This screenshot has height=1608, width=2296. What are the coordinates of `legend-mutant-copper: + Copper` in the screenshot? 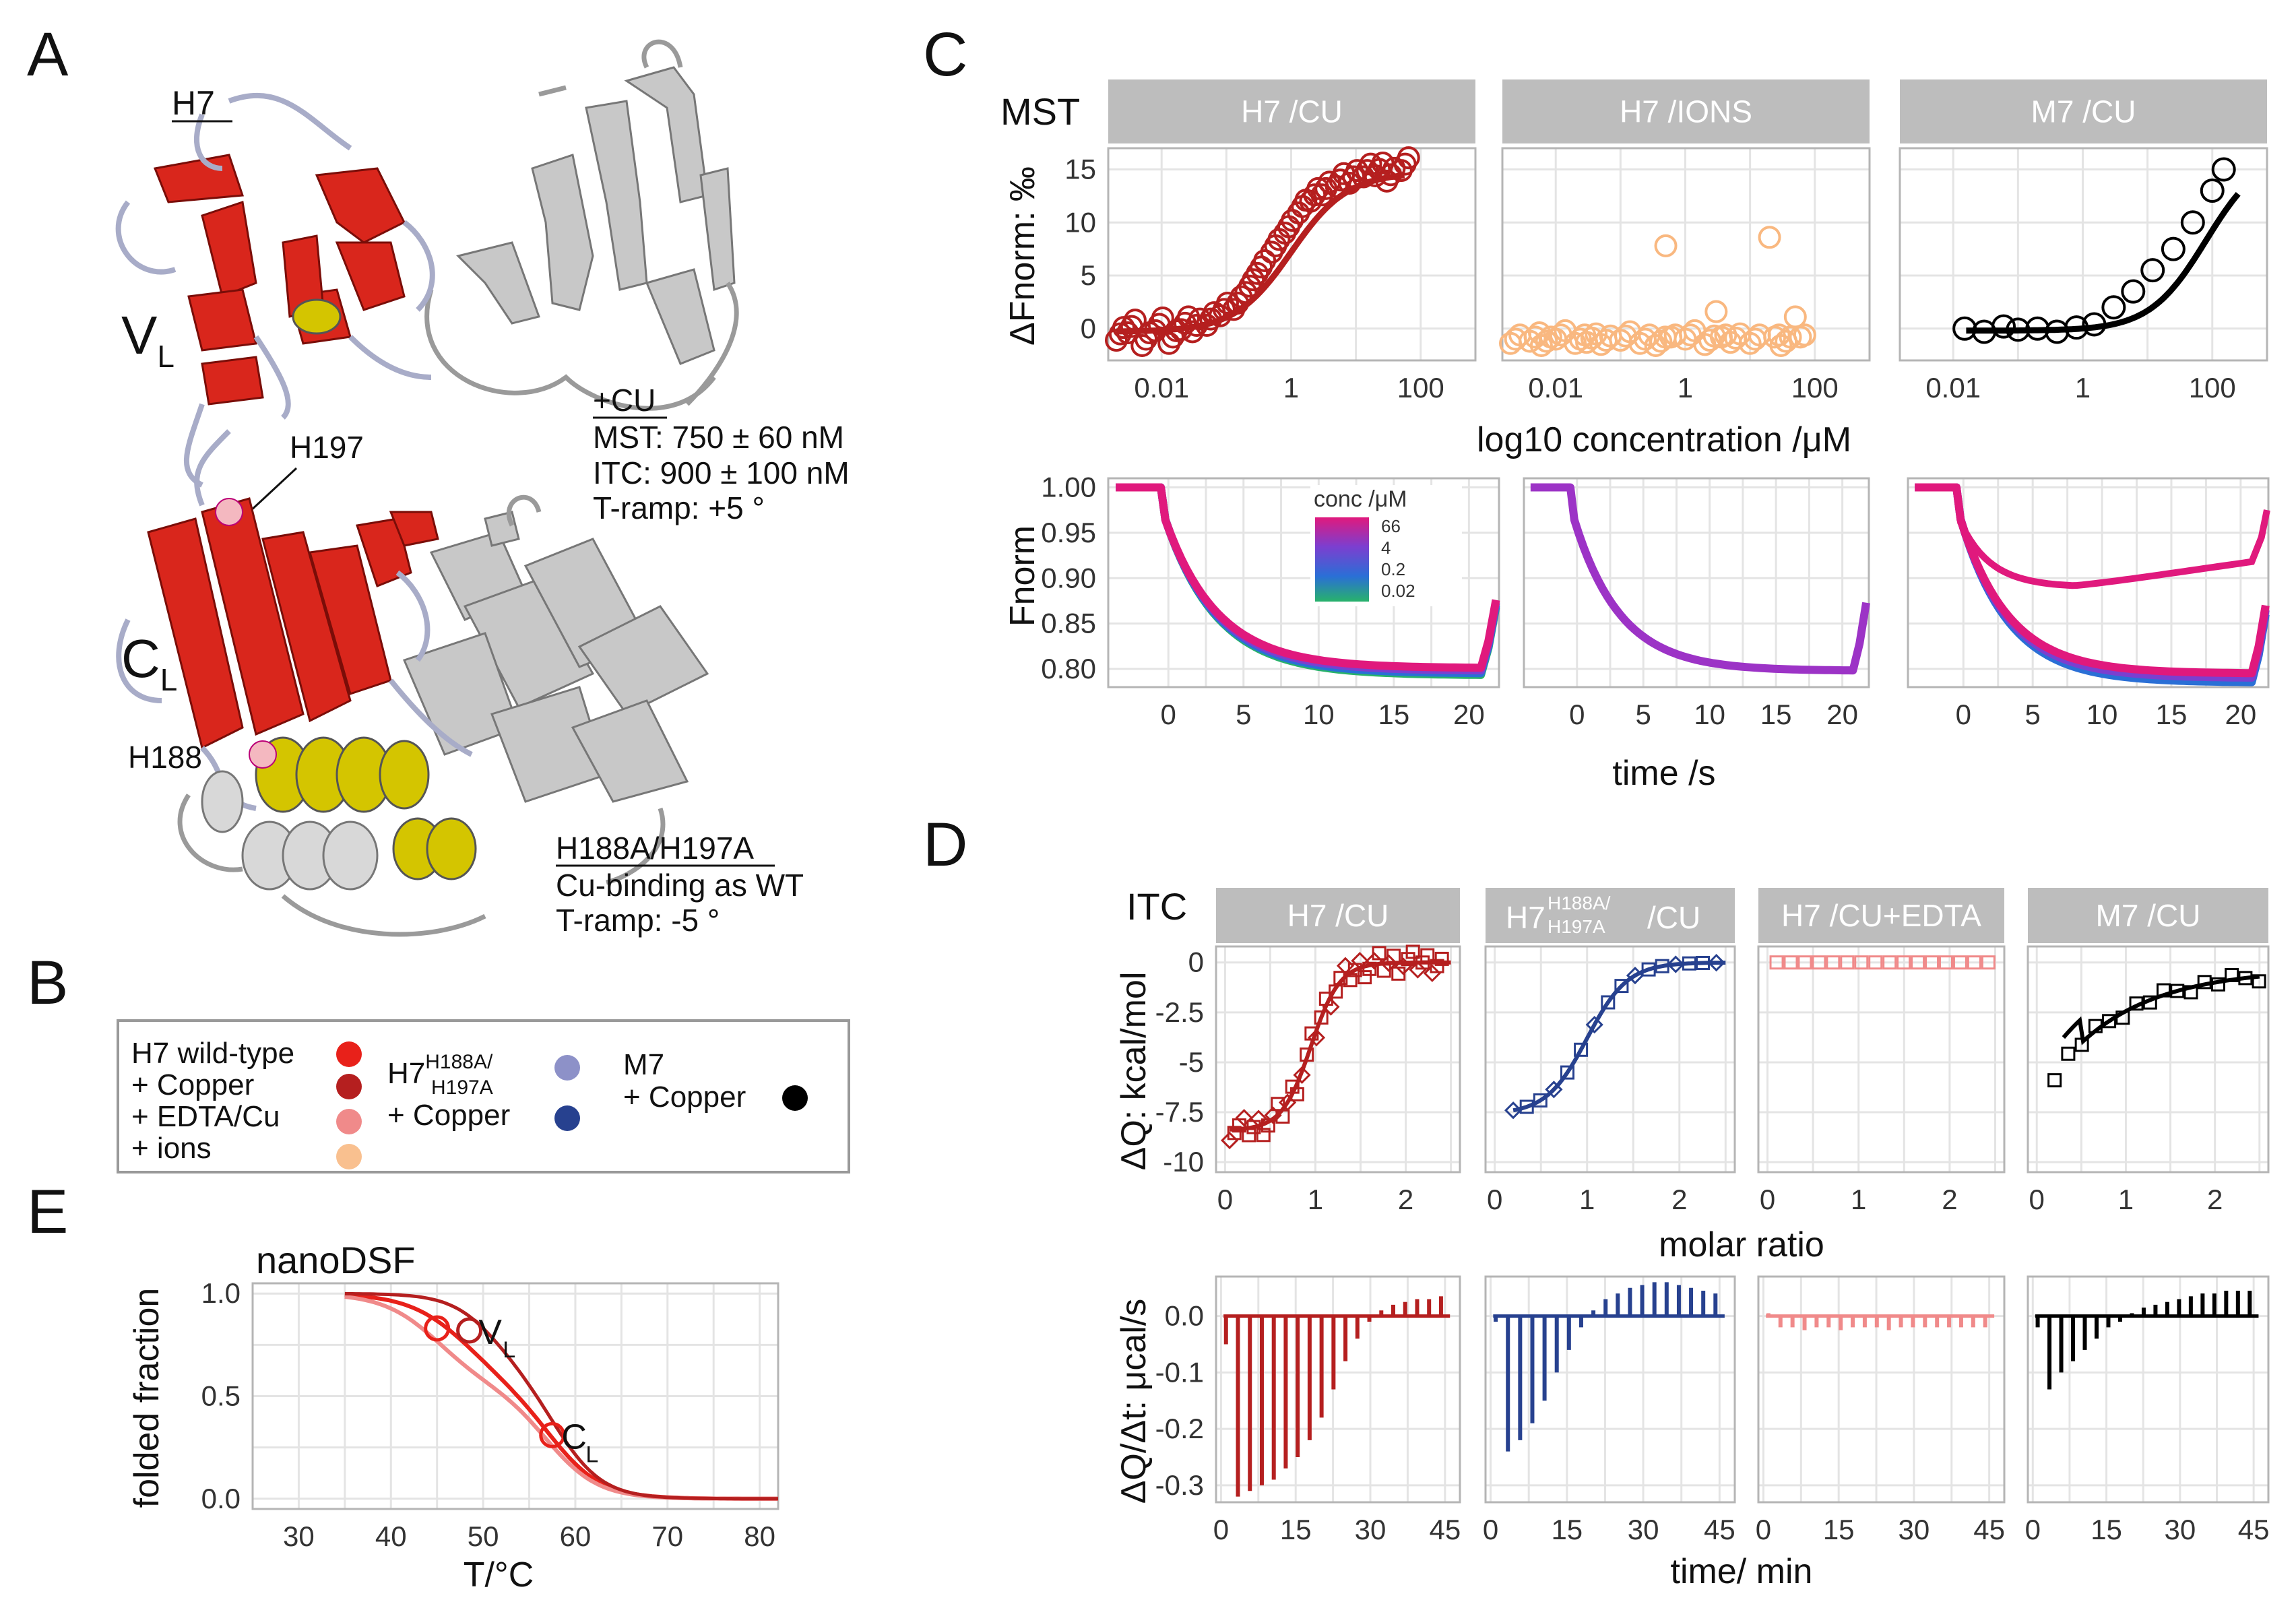 It's located at (448, 1115).